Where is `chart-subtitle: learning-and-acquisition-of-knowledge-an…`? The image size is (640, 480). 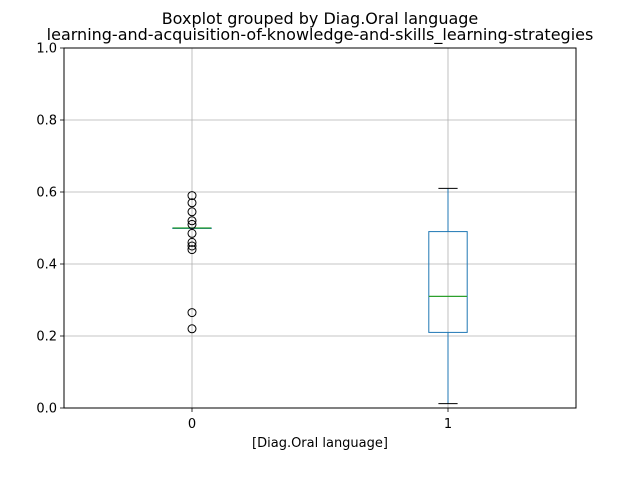 chart-subtitle: learning-and-acquisition-of-knowledge-an… is located at coordinates (320, 35).